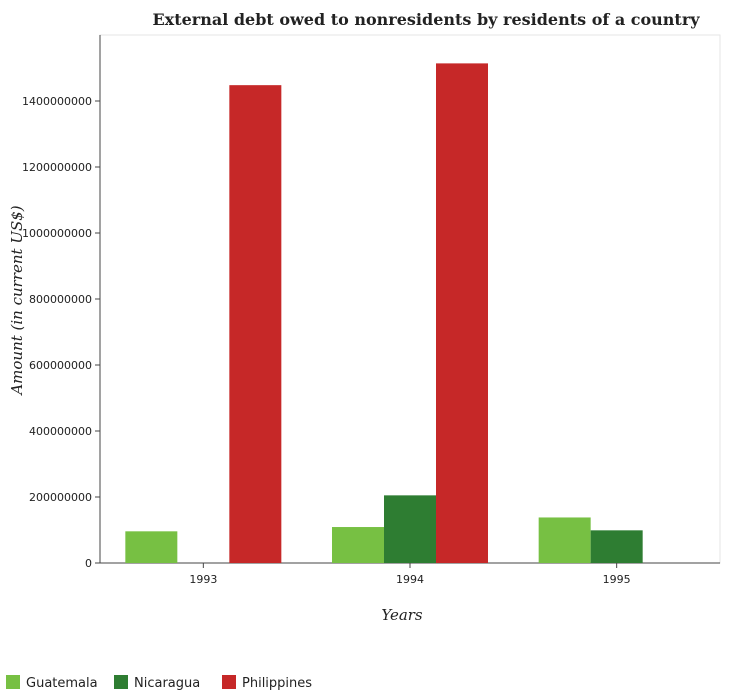 Image resolution: width=730 pixels, height=700 pixels. Describe the element at coordinates (277, 683) in the screenshot. I see `legend-label-philippines: Philippines` at that location.